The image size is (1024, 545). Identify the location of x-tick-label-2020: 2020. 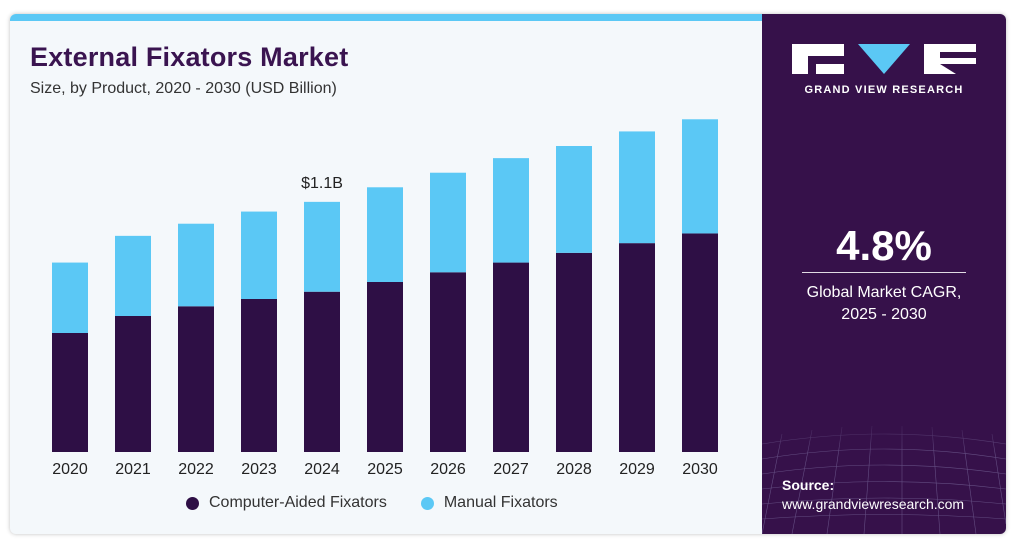
(70, 469).